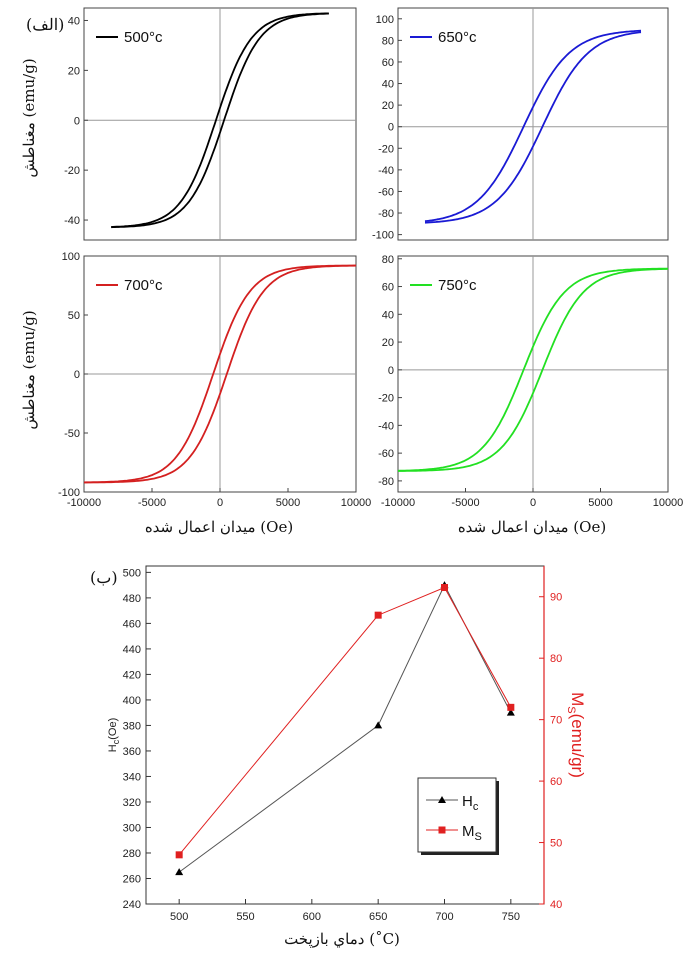 This screenshot has width=688, height=959. I want to click on legend-label: 500°c, so click(143, 37).